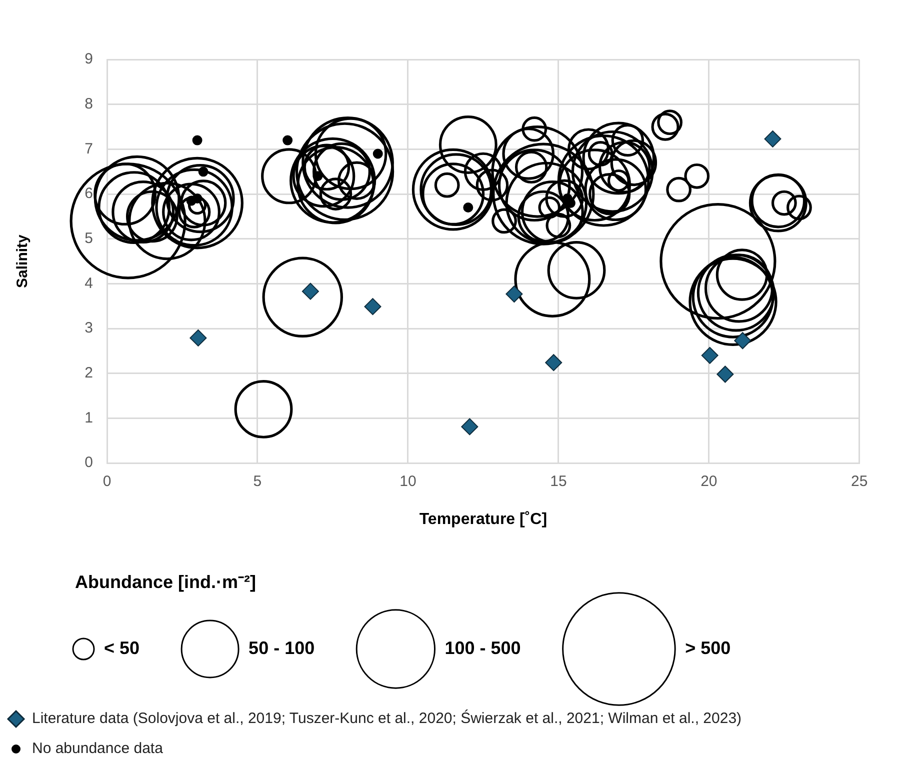 The height and width of the screenshot is (763, 919). What do you see at coordinates (281, 648) in the screenshot?
I see `legend-label: 50 - 100` at bounding box center [281, 648].